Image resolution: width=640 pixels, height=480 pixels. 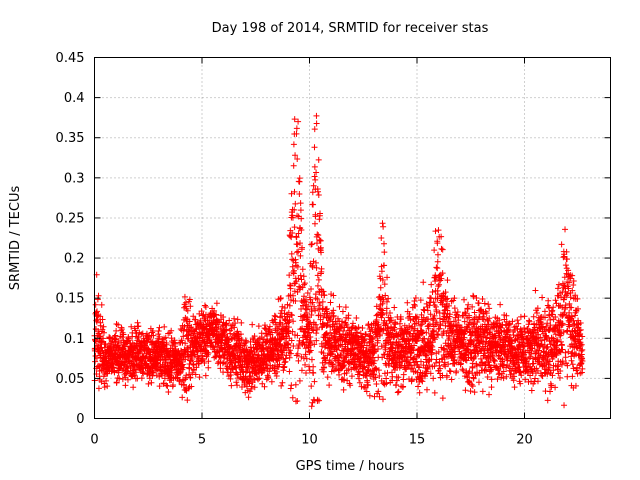 I want to click on y-tick-label: 0.1, so click(x=74, y=339).